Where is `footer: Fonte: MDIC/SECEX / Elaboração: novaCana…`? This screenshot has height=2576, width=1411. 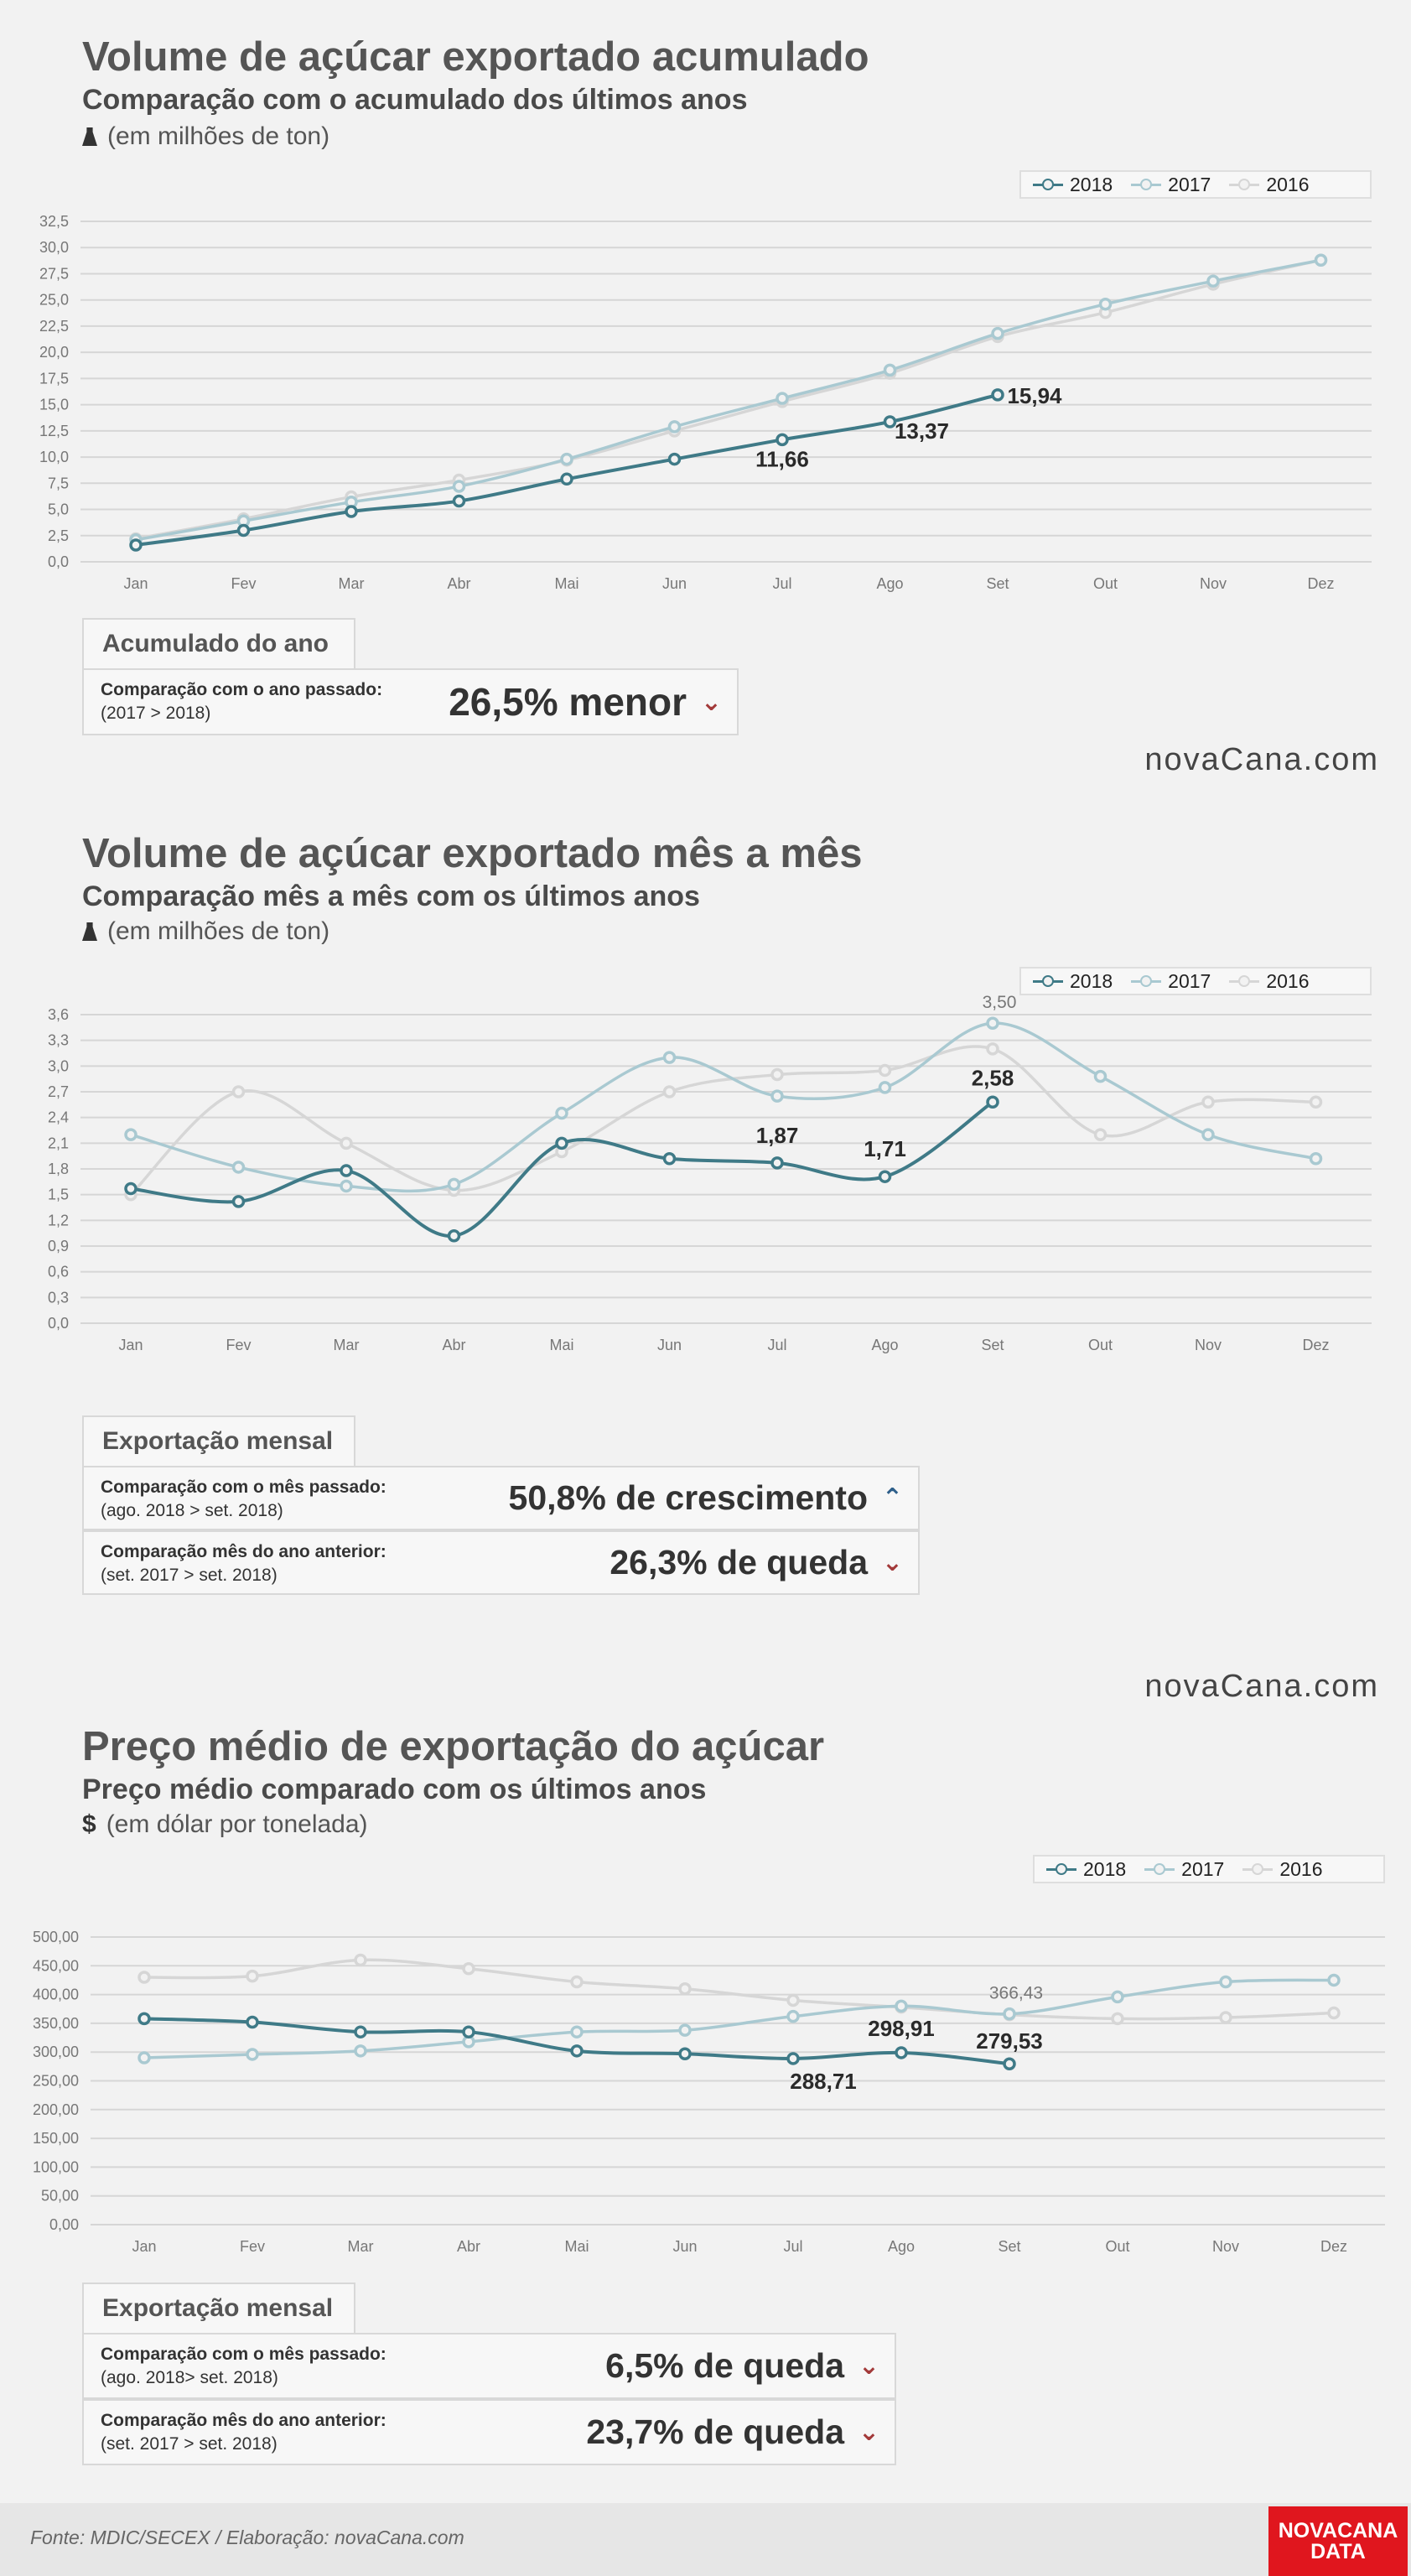
footer: Fonte: MDIC/SECEX / Elaboração: novaCana… is located at coordinates (705, 2539).